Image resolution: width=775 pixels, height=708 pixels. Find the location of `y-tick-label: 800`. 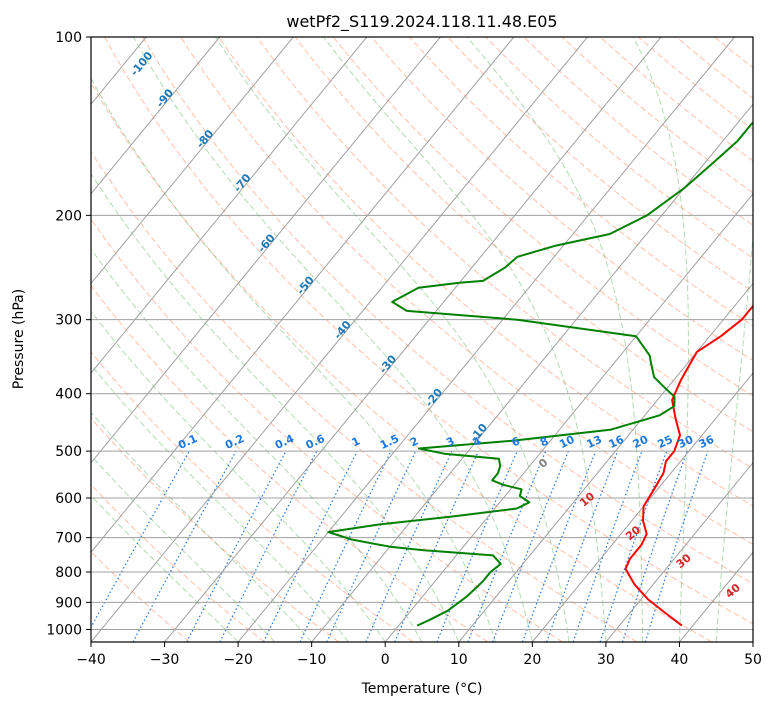

y-tick-label: 800 is located at coordinates (68, 573).